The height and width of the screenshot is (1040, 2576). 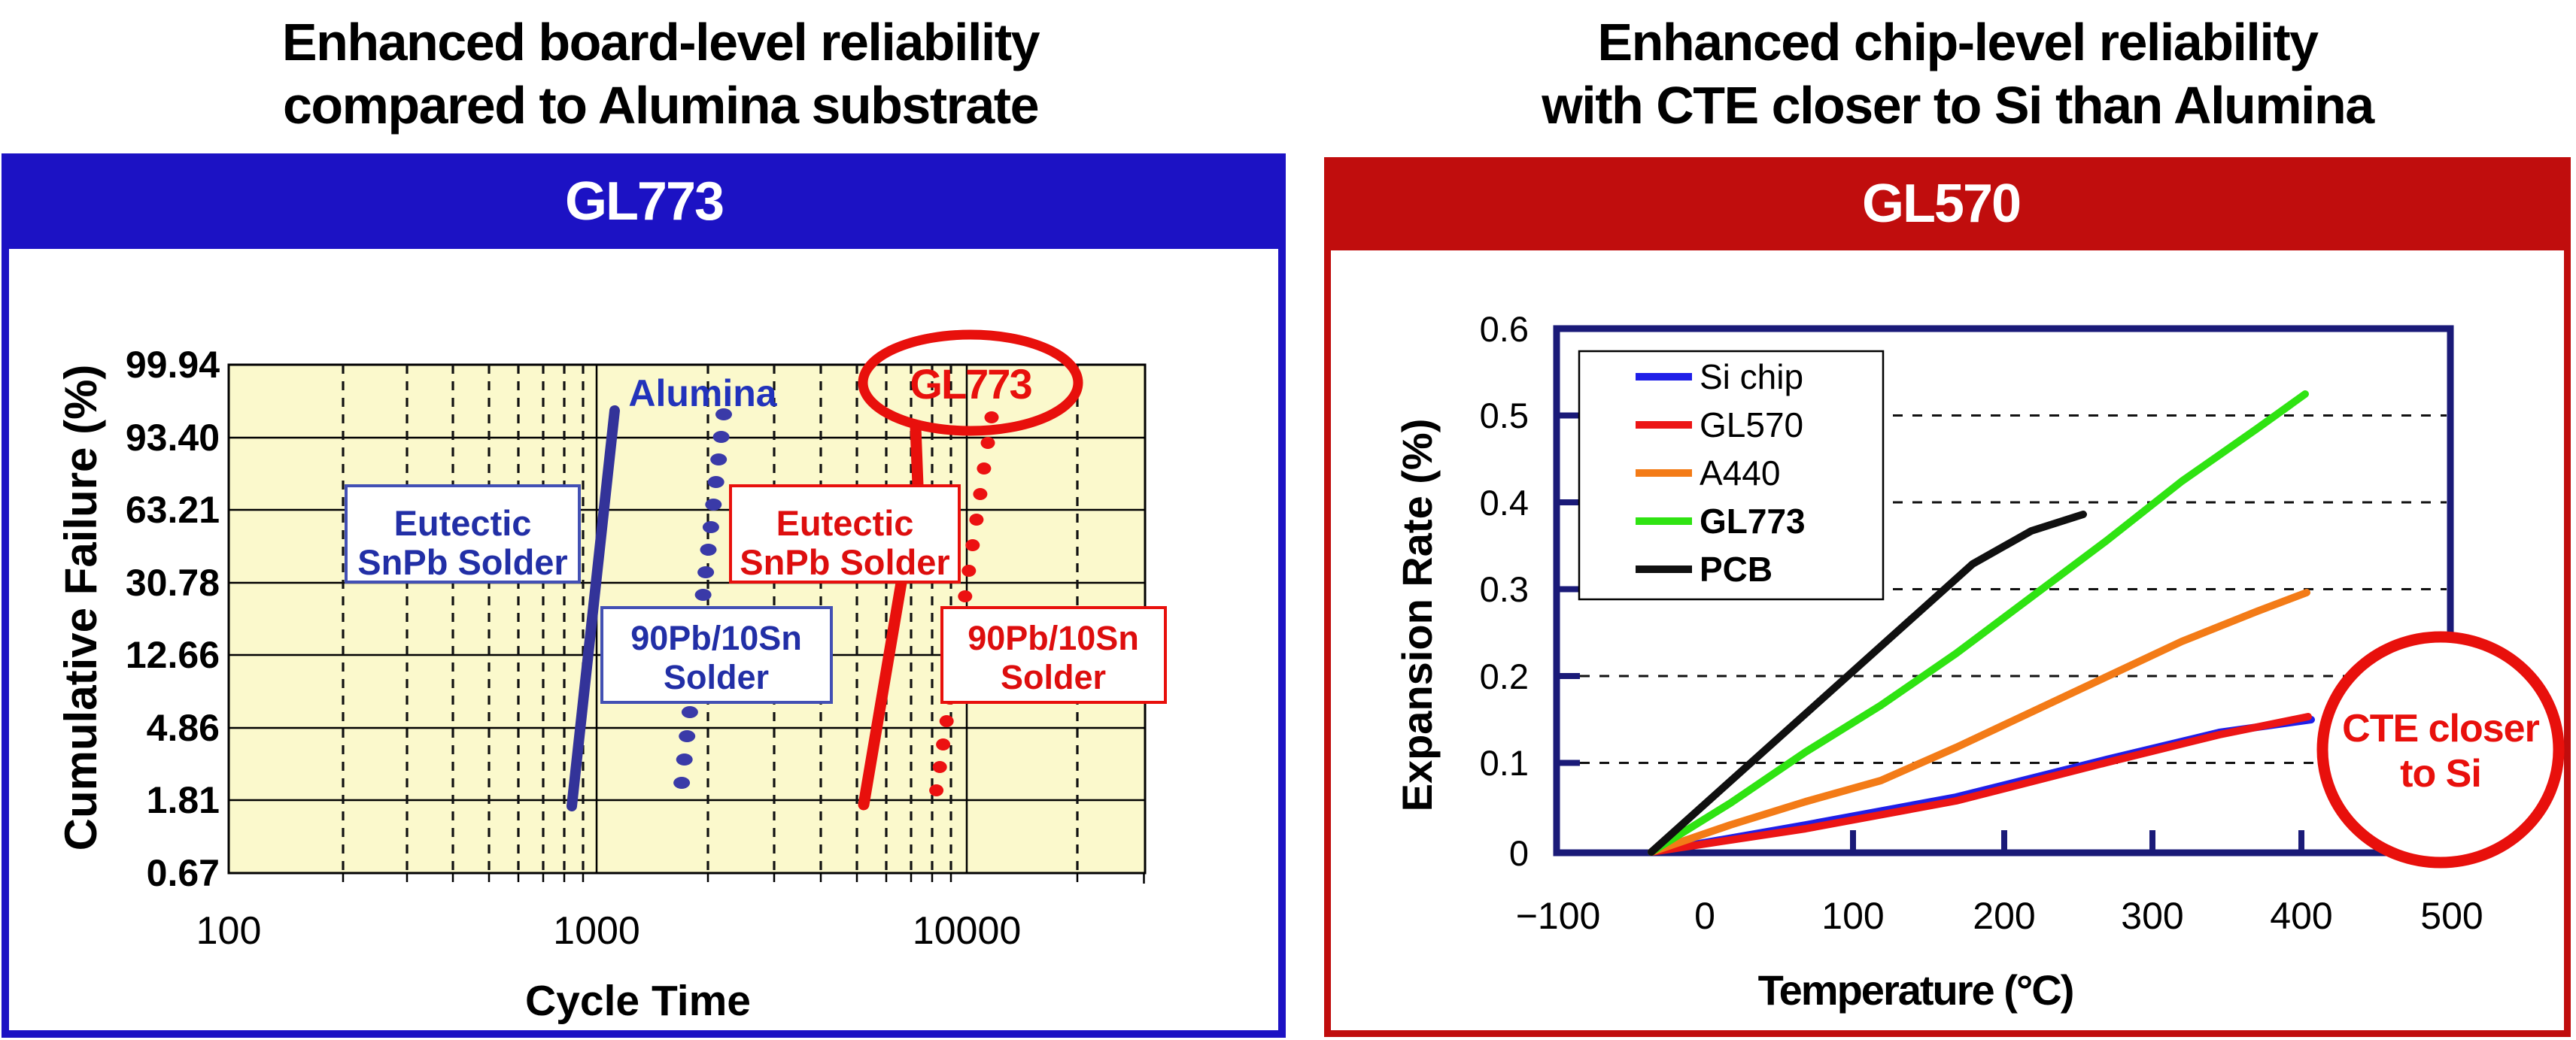 What do you see at coordinates (1505, 589) in the screenshot?
I see `svg-text: 0.3` at bounding box center [1505, 589].